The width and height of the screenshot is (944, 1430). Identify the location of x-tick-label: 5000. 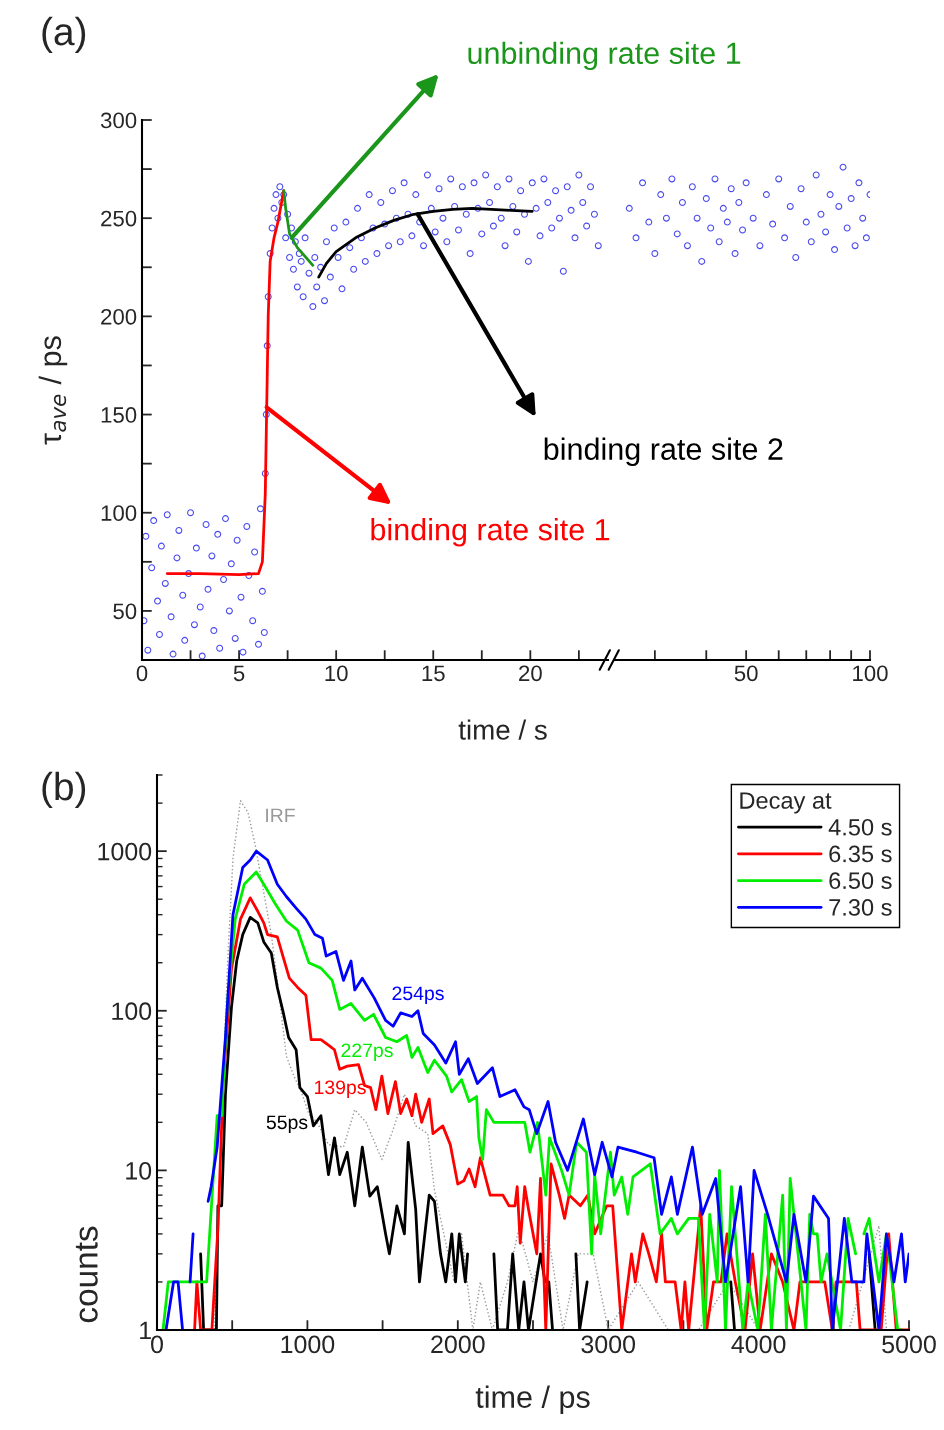
(909, 1344).